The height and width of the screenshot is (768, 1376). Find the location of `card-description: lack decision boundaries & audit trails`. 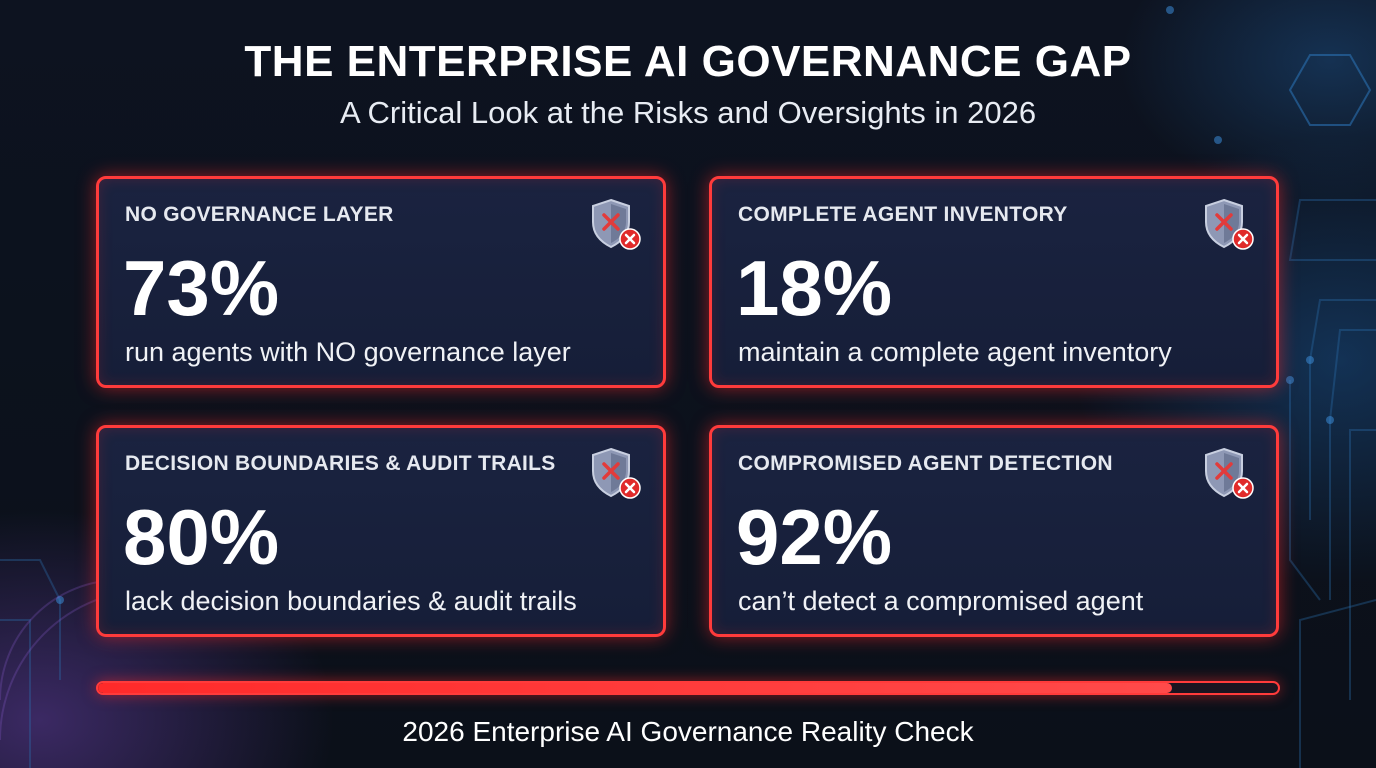

card-description: lack decision boundaries & audit trails is located at coordinates (351, 601).